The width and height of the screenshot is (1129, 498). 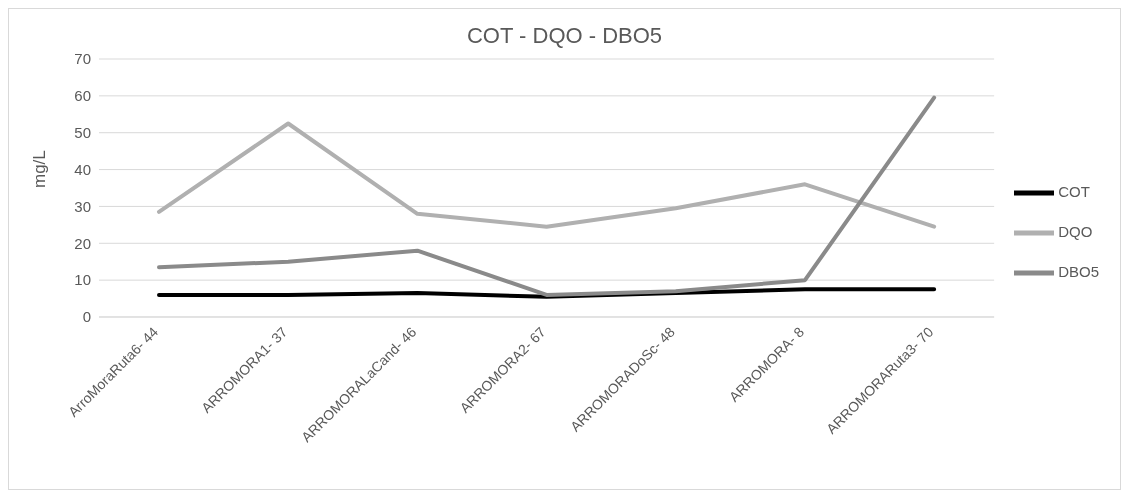 I want to click on y-tick-label: 50, so click(x=82, y=133).